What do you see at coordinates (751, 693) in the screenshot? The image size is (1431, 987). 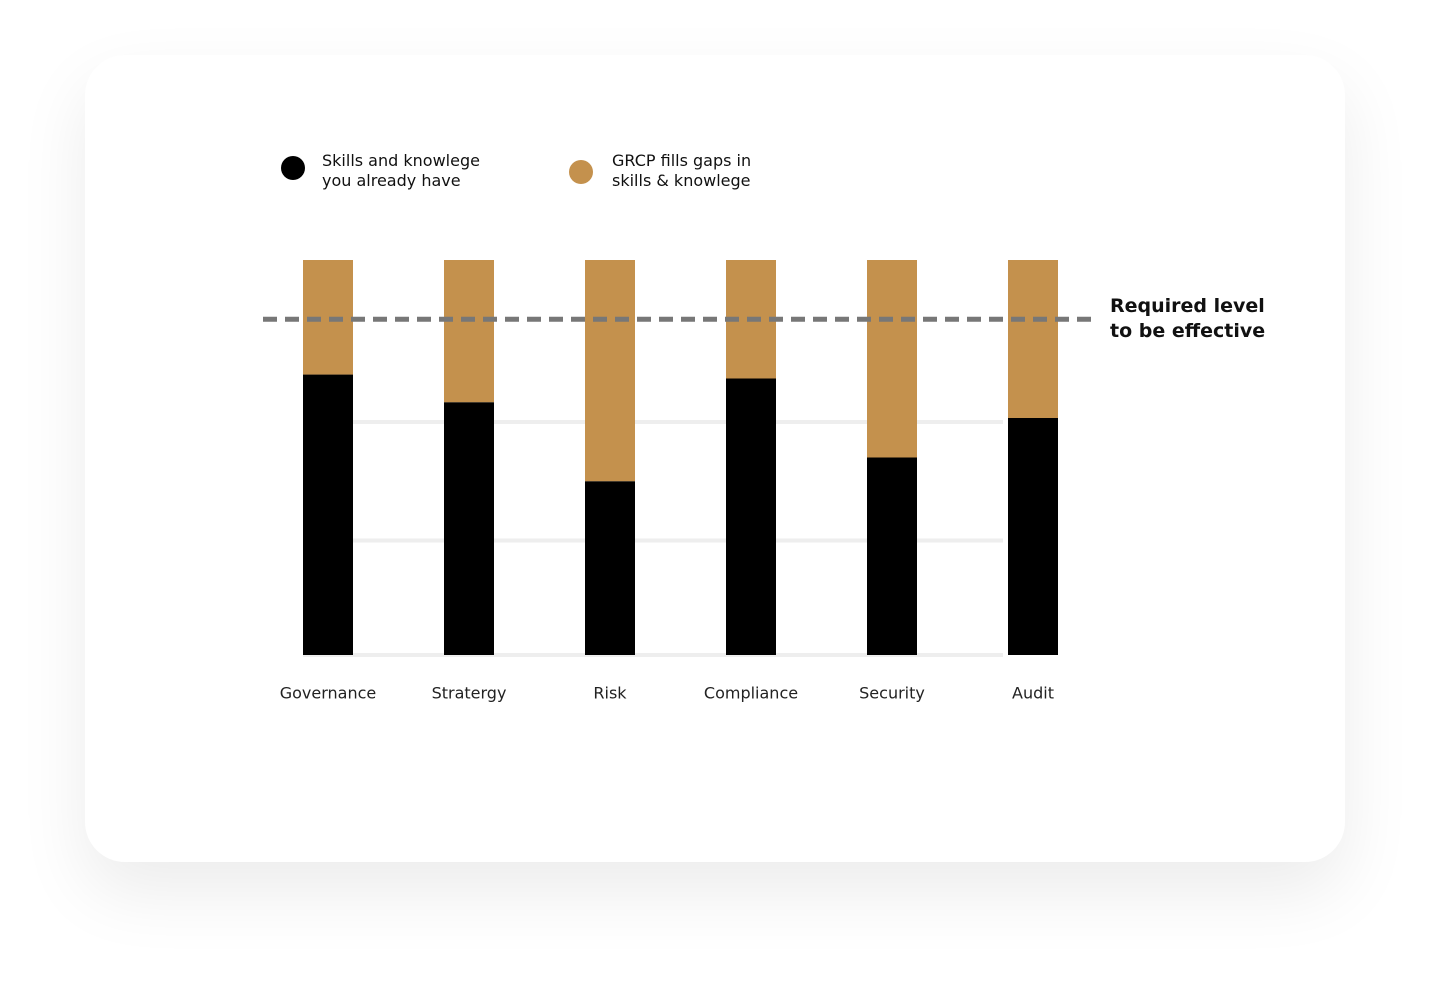 I see `x-tick-label: Compliance` at bounding box center [751, 693].